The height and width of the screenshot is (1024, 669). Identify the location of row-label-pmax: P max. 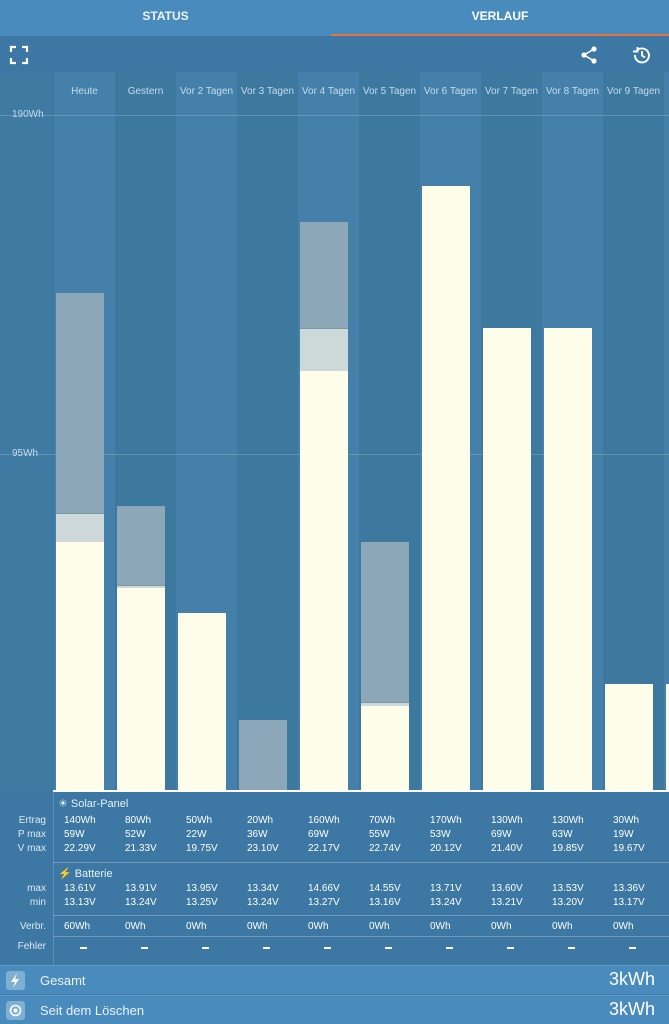
(31, 834).